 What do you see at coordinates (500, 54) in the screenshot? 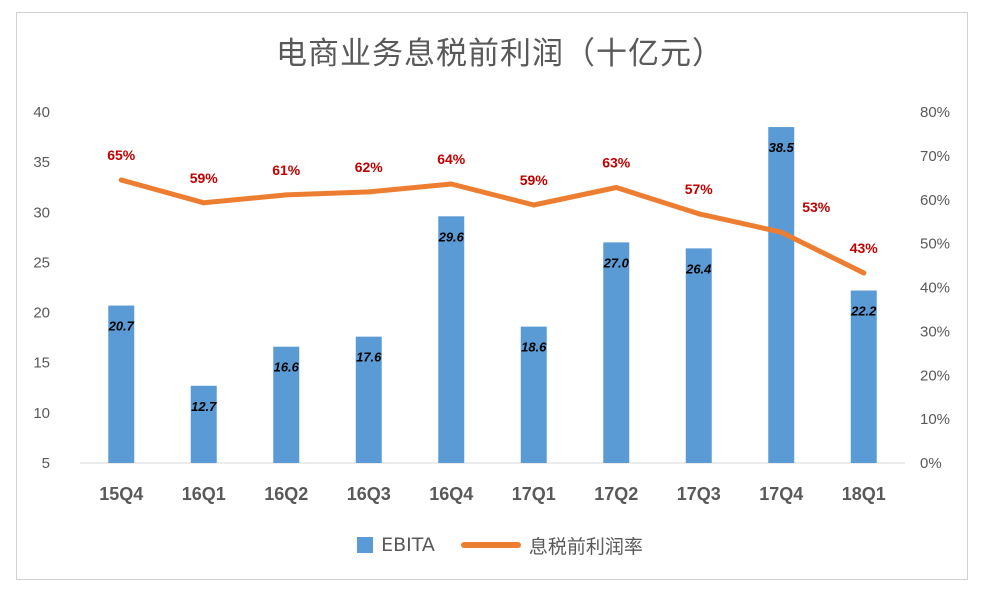
I see `chart-title: 电商业务息税前利润（十亿元）` at bounding box center [500, 54].